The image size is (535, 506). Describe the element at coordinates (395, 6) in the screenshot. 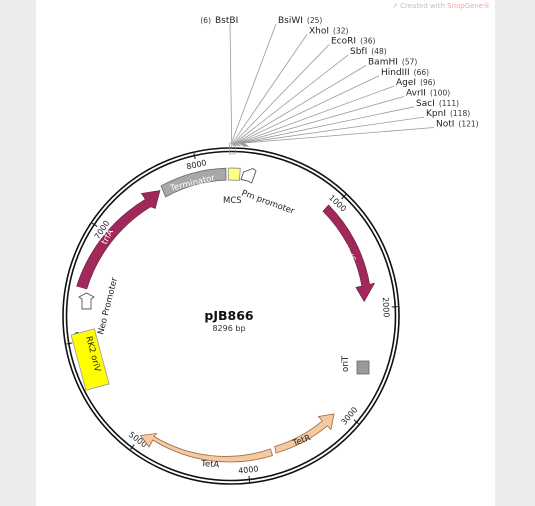

I see `watermark-icon: ↗` at that location.